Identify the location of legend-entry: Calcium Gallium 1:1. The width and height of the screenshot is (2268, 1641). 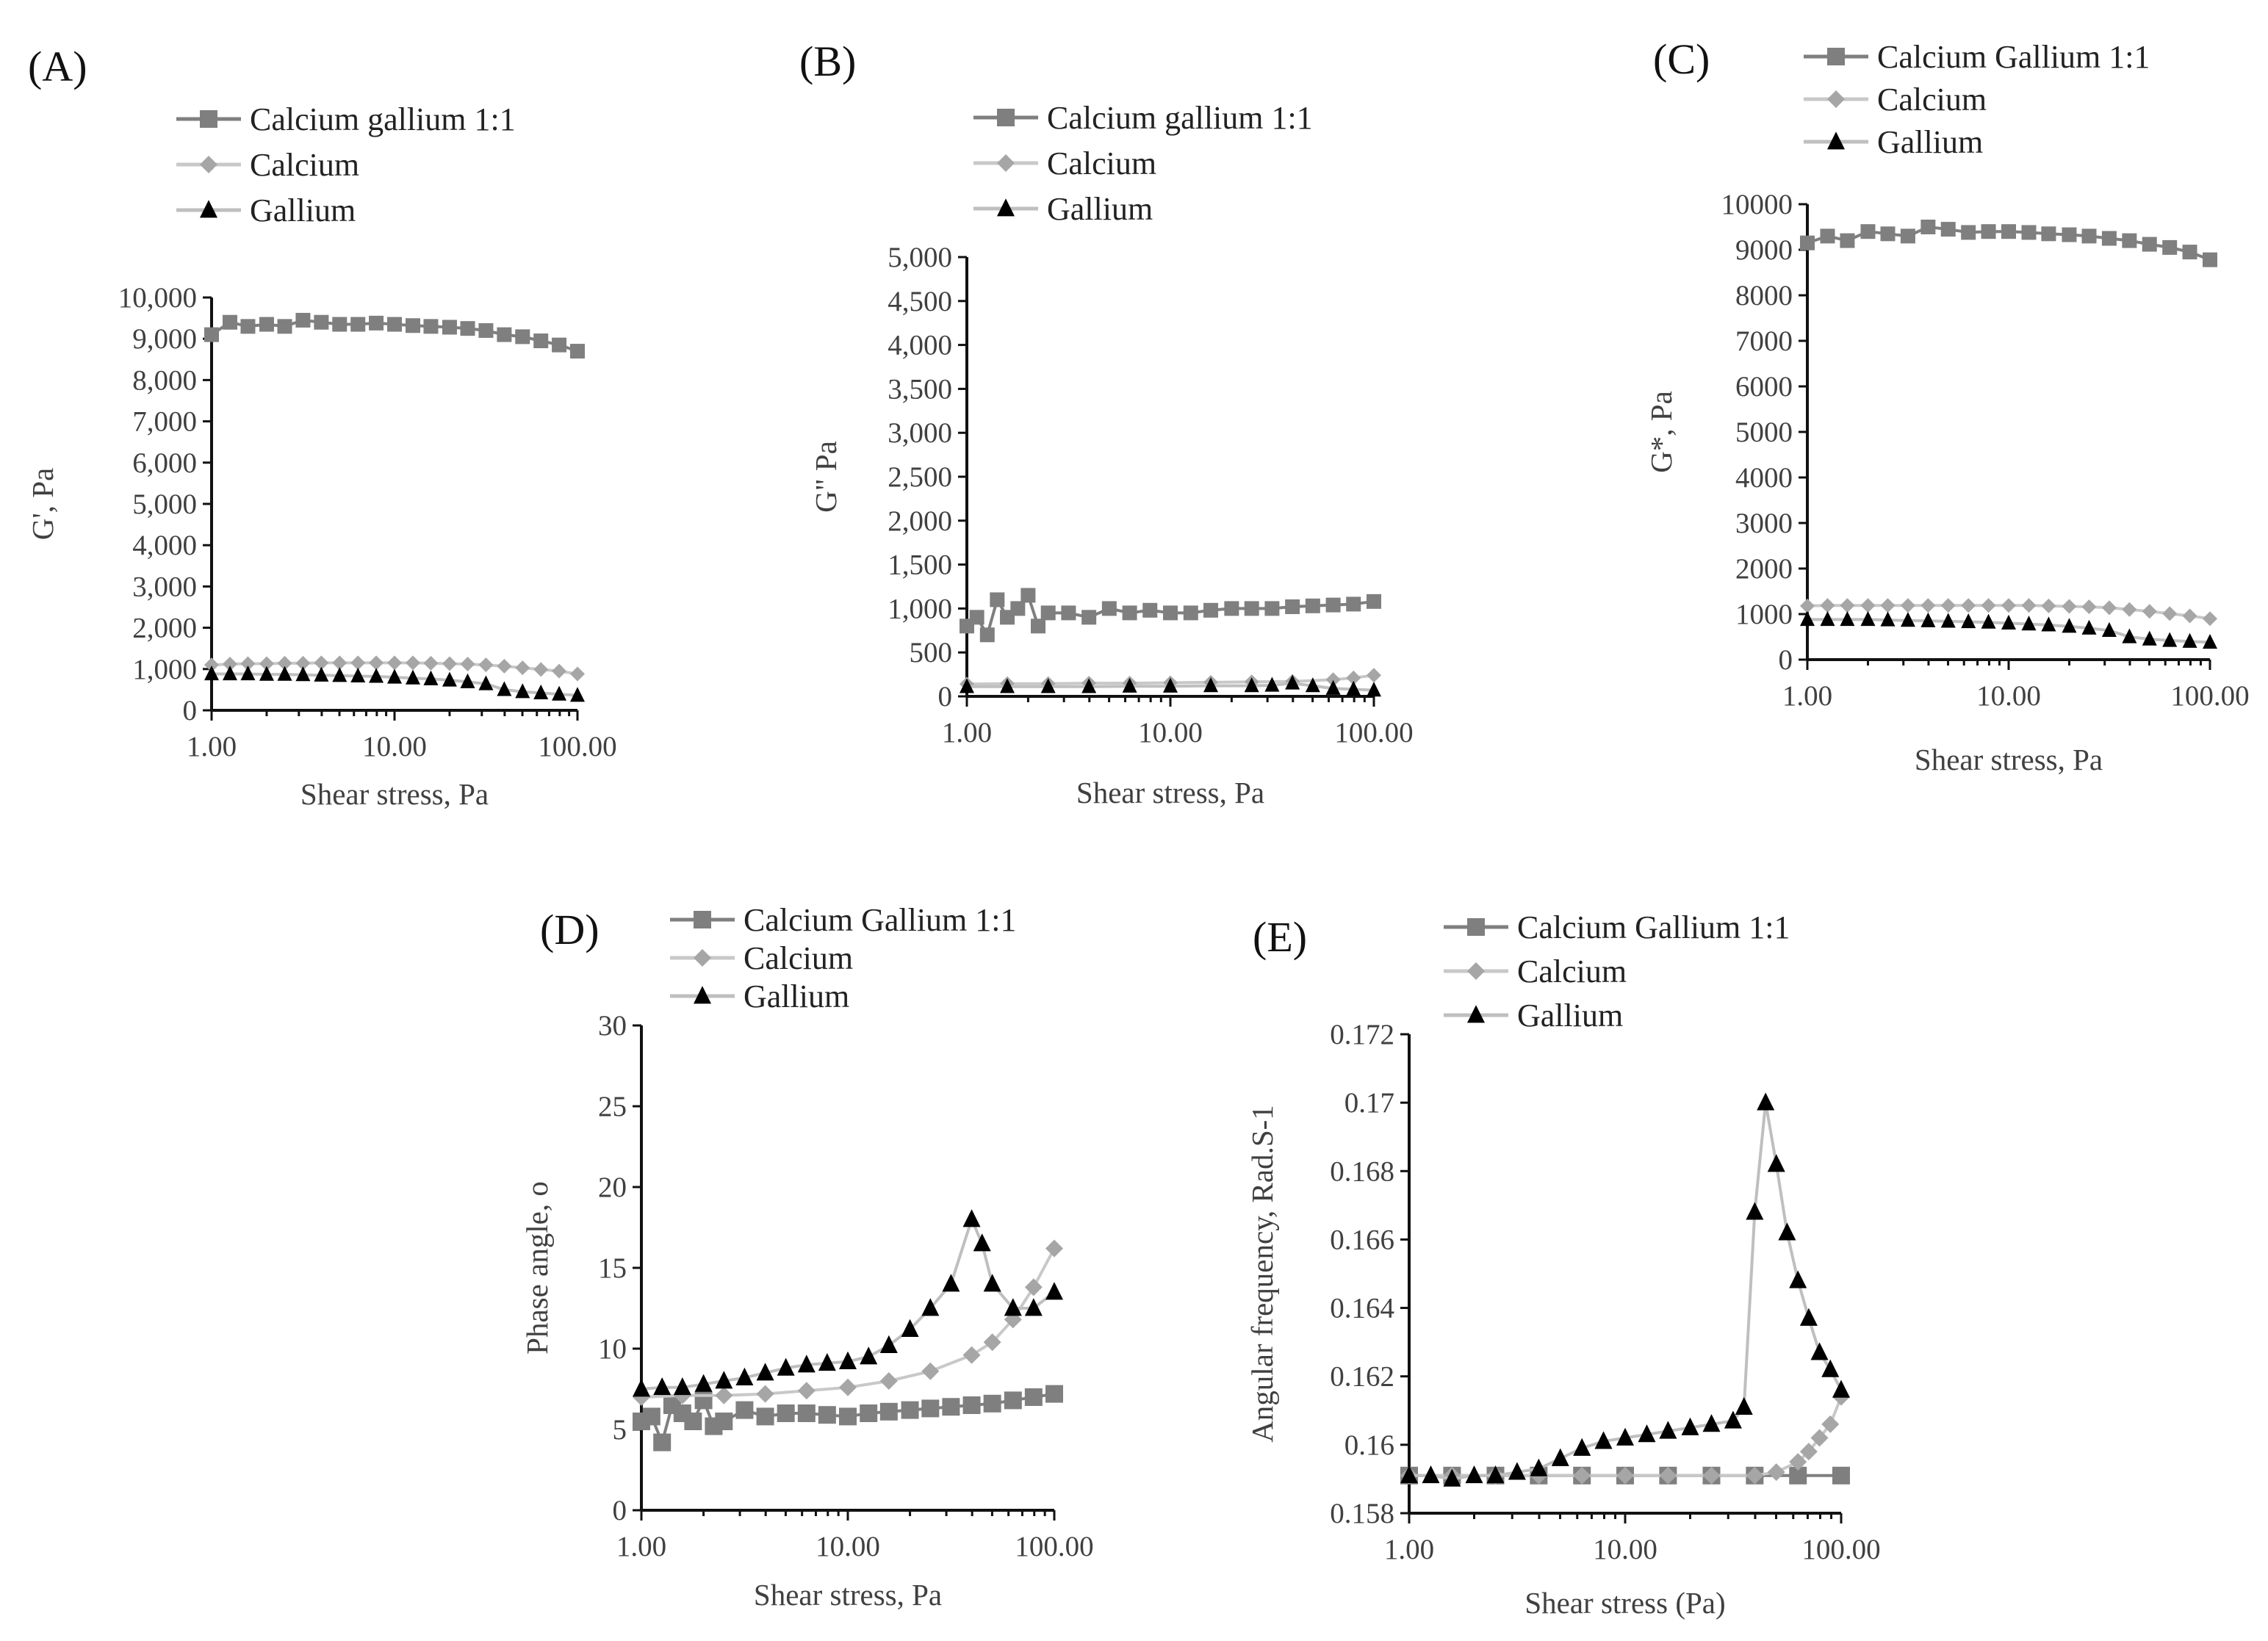
(1653, 927).